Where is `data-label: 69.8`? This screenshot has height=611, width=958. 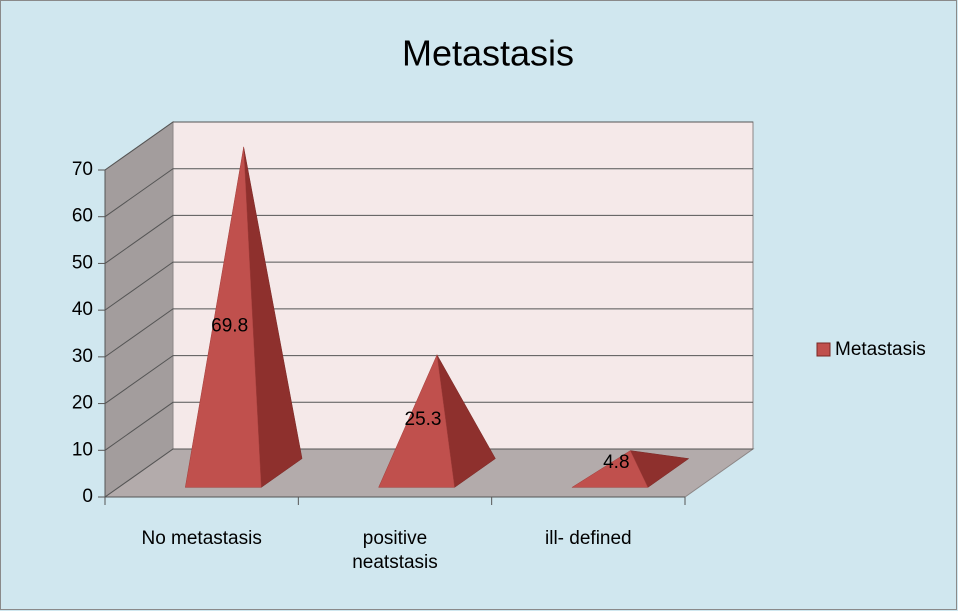 data-label: 69.8 is located at coordinates (229, 325).